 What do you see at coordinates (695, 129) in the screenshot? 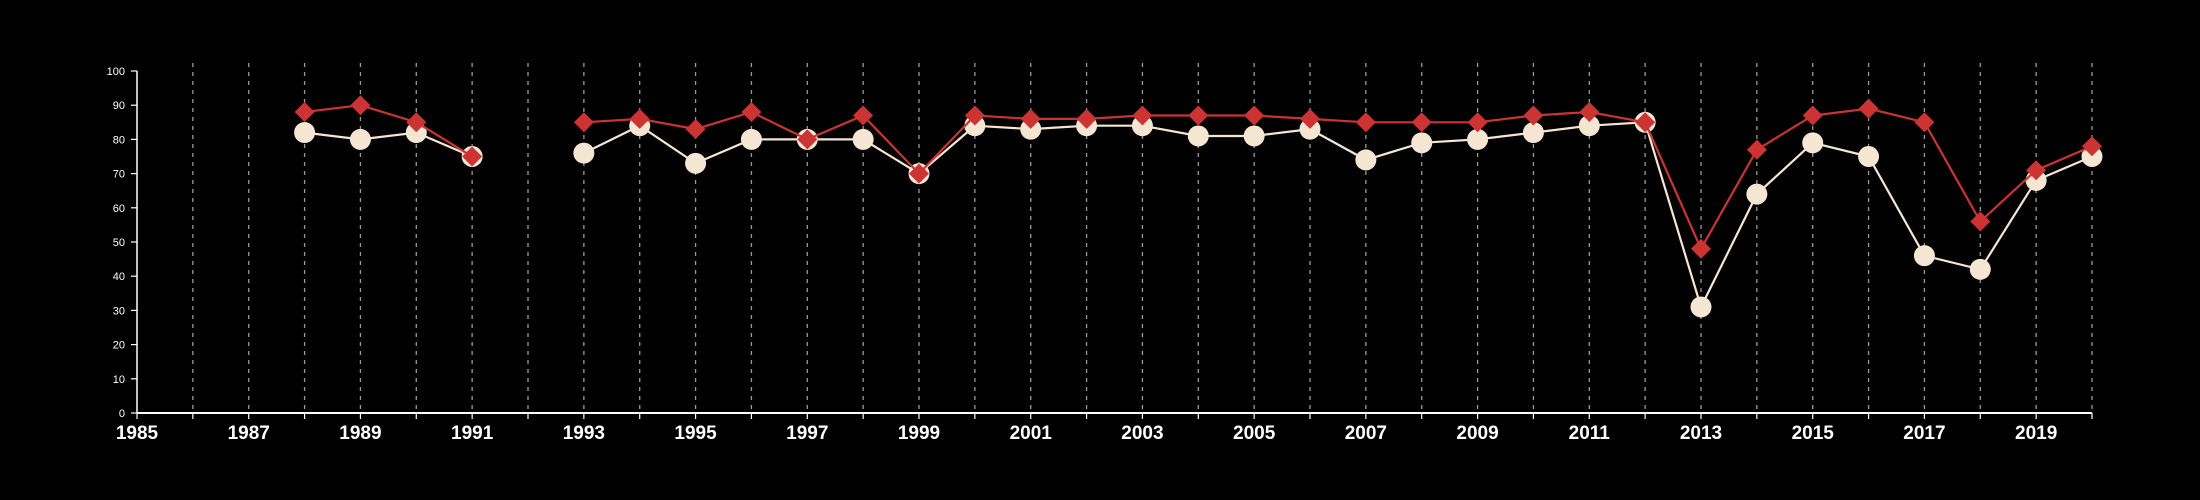
I see `series-0-point-1995` at bounding box center [695, 129].